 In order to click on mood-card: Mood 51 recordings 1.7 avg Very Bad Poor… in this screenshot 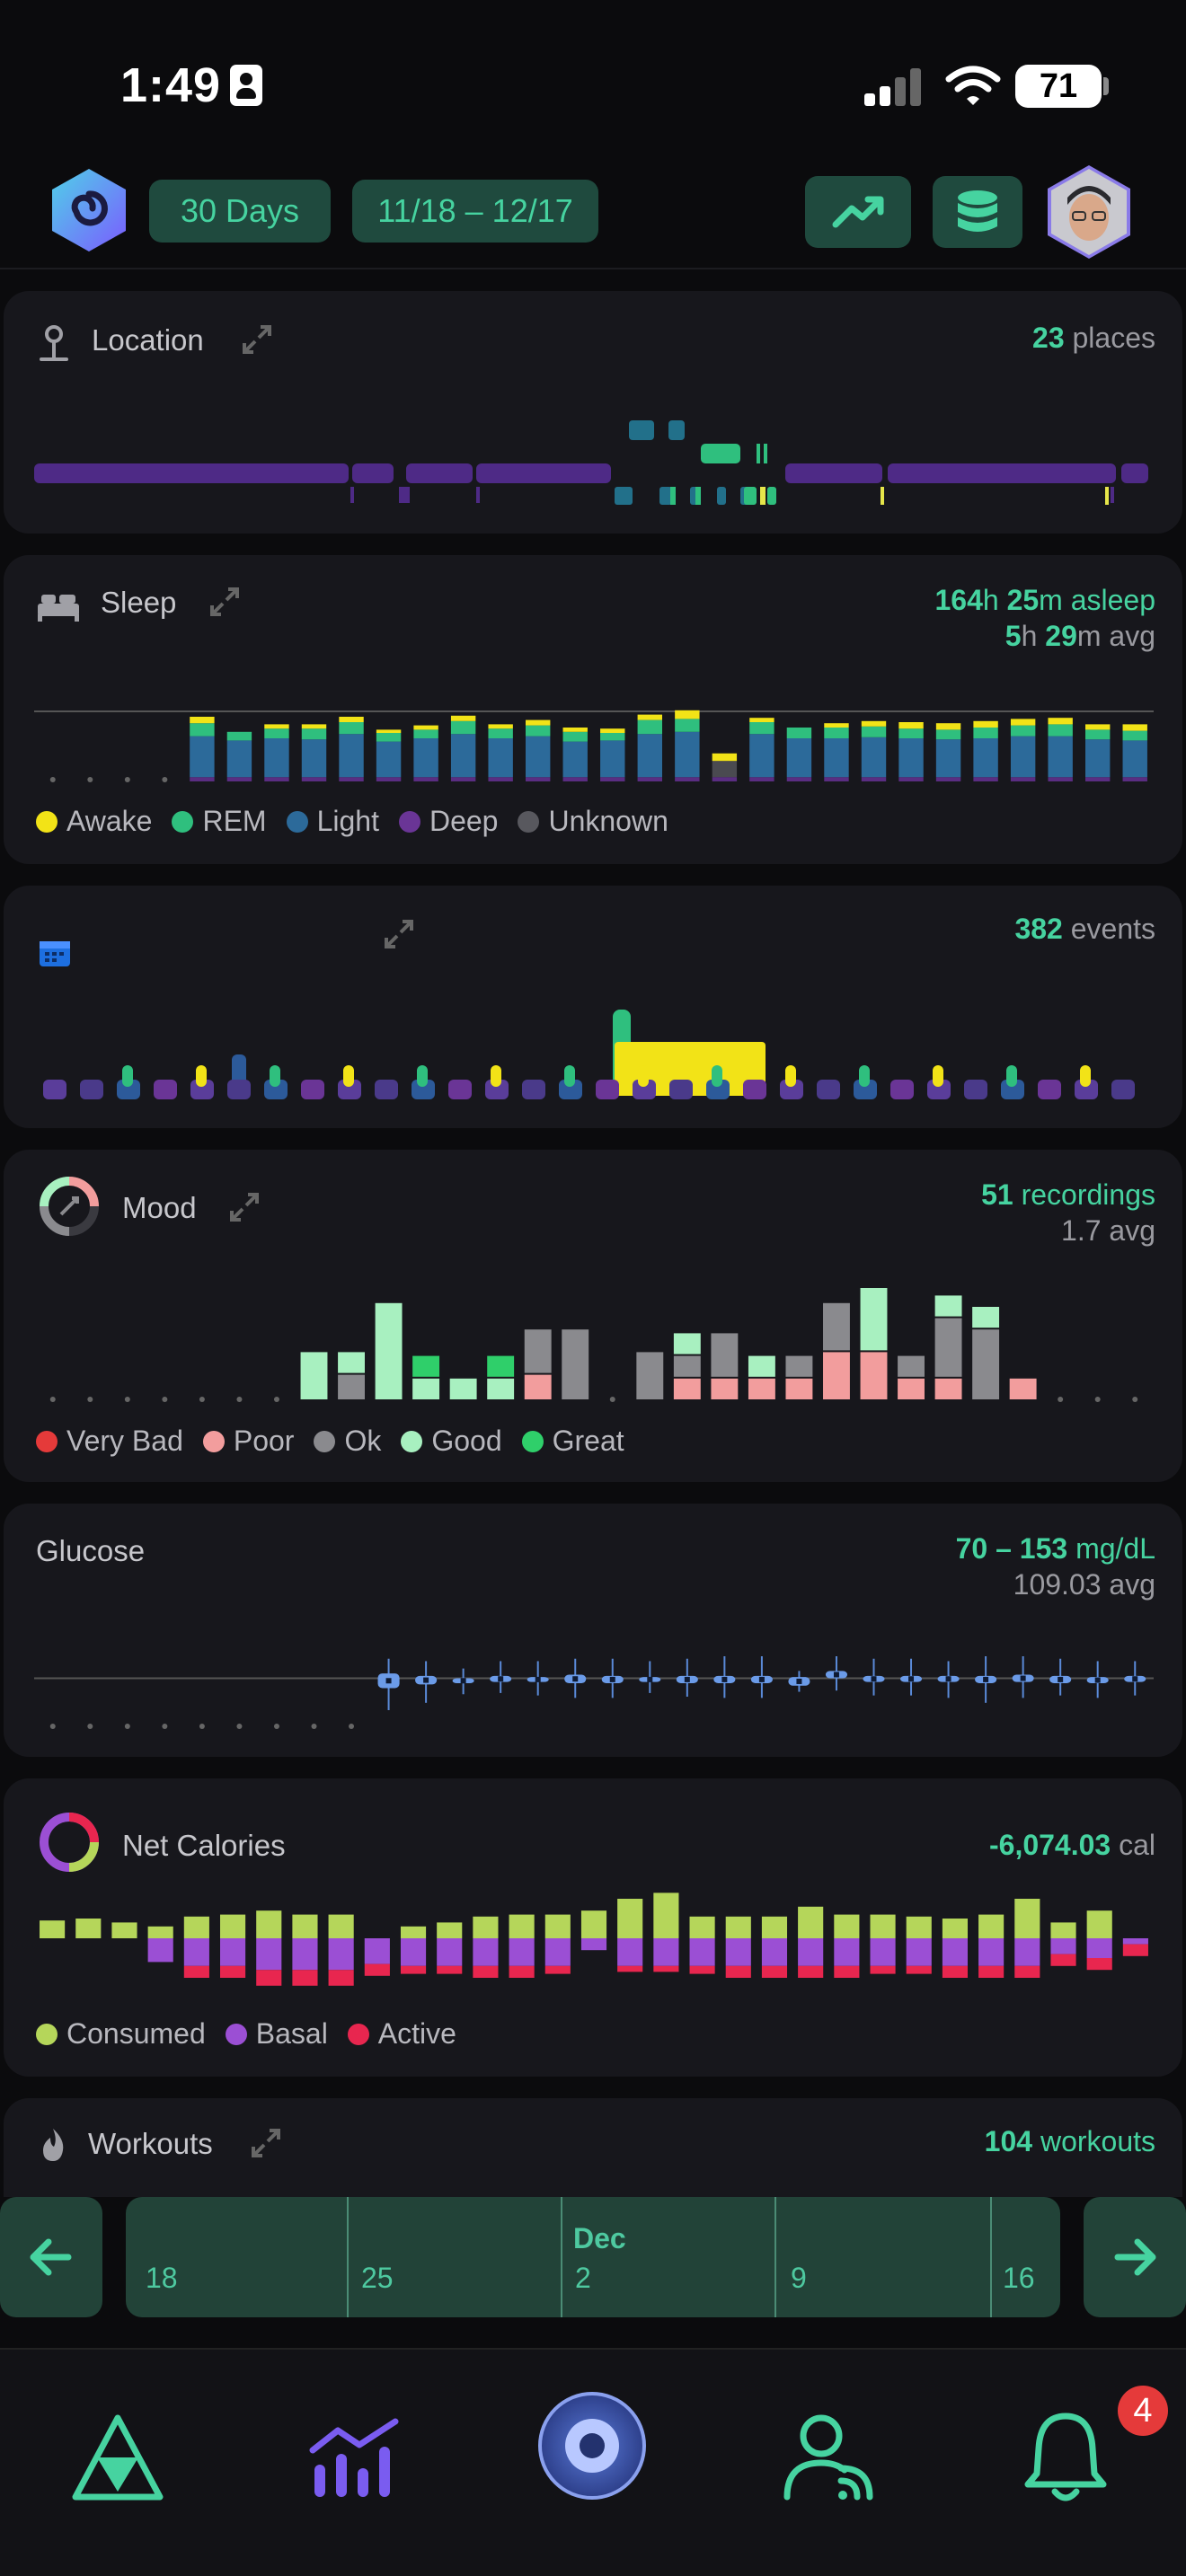, I will do `click(593, 1316)`.